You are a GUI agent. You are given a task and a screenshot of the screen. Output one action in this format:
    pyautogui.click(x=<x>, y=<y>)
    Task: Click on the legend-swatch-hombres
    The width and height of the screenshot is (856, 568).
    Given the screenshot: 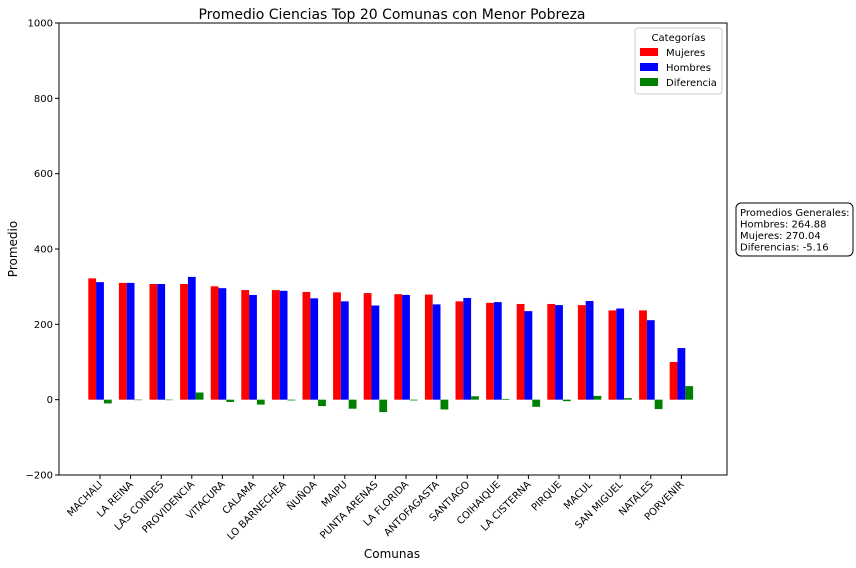 What is the action you would take?
    pyautogui.click(x=649, y=67)
    